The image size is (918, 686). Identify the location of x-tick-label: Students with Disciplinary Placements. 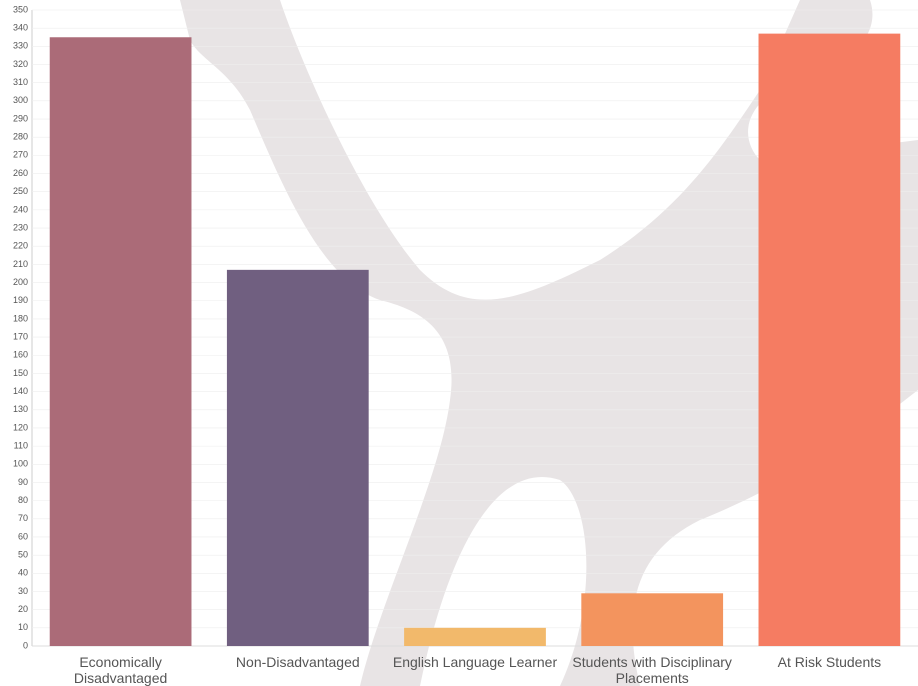
(652, 670).